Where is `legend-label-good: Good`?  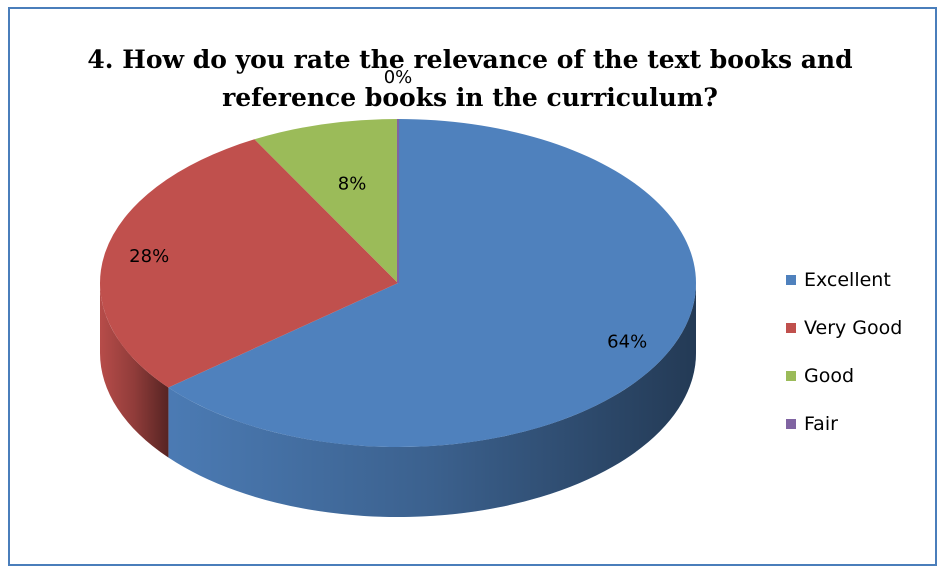
legend-label-good: Good is located at coordinates (829, 376).